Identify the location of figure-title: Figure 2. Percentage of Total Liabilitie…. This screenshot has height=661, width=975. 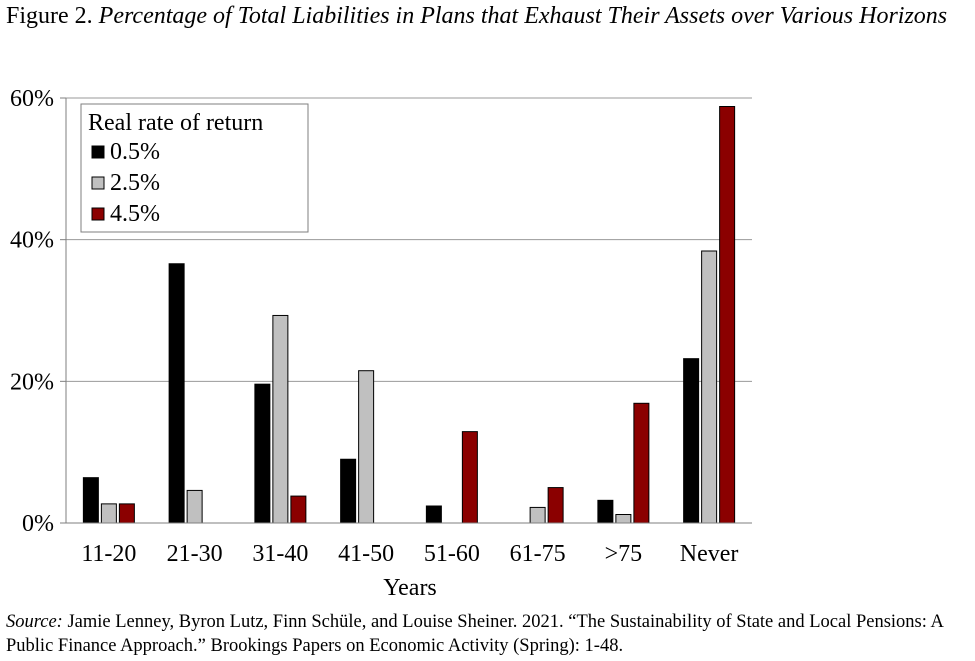
(486, 16).